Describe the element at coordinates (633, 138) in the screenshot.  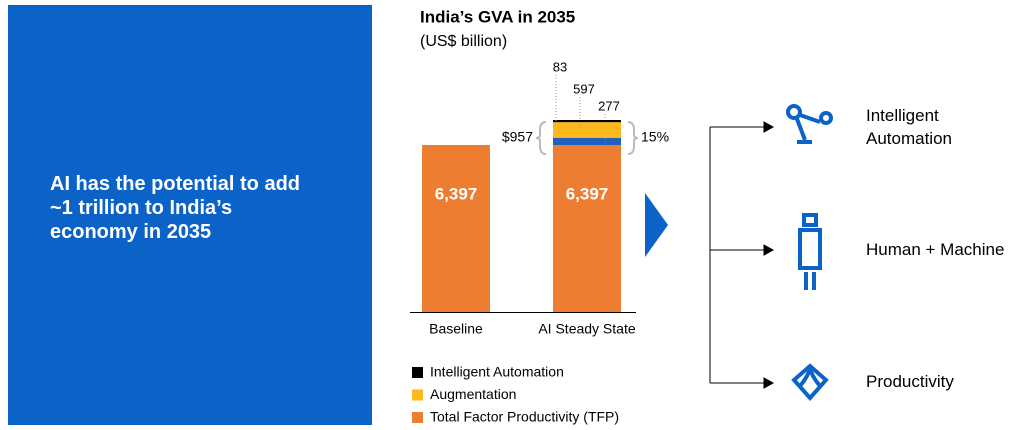
I see `brace-right` at that location.